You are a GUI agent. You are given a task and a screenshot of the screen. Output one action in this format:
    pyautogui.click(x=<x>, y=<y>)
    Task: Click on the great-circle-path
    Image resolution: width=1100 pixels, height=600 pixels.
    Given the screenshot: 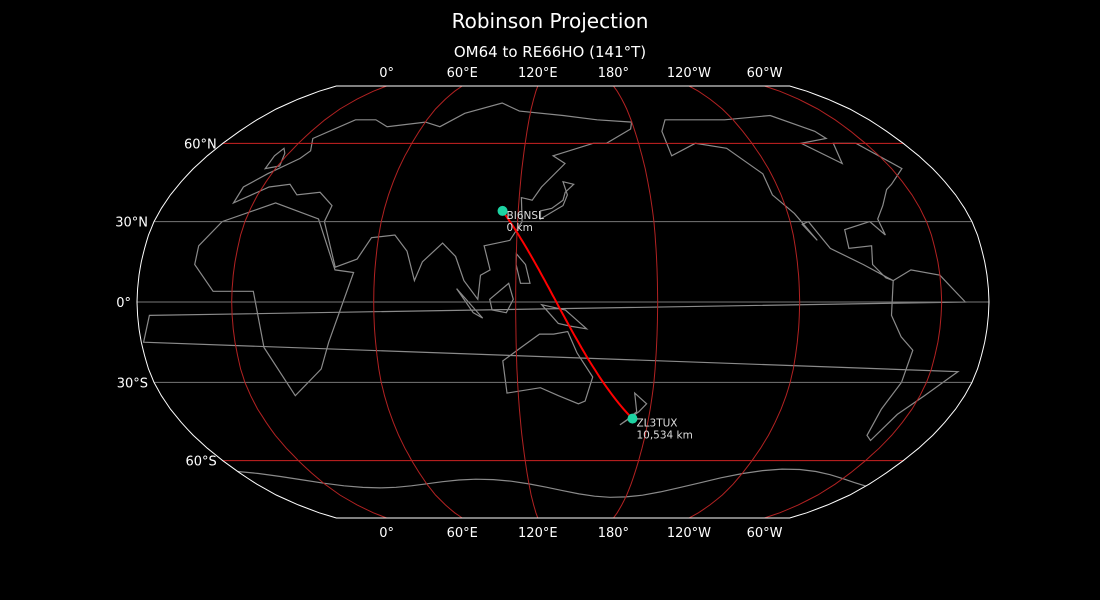 What is the action you would take?
    pyautogui.click(x=567, y=315)
    